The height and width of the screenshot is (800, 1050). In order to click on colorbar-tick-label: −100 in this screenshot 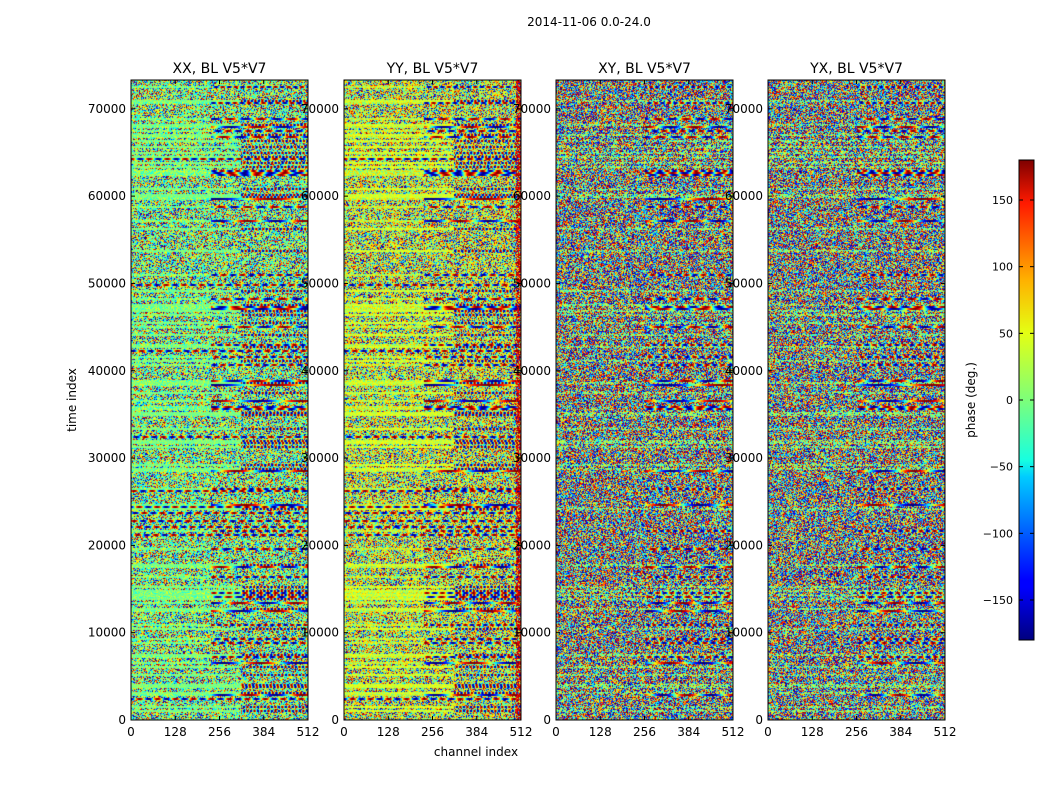, I will do `click(998, 533)`.